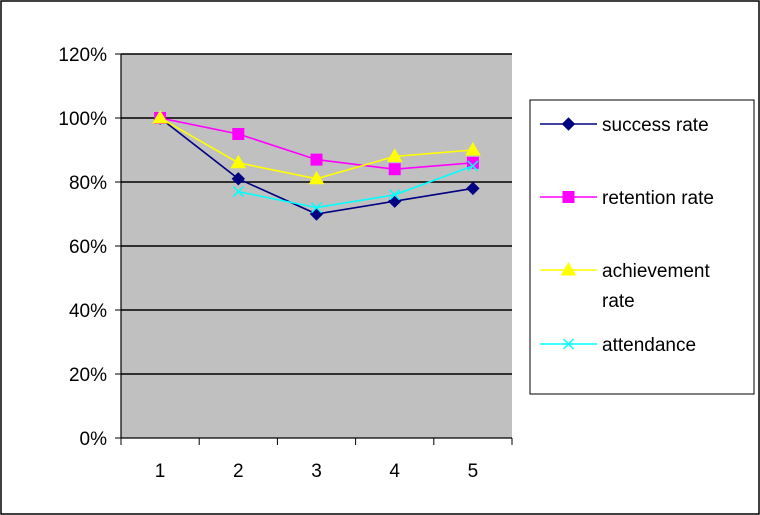  What do you see at coordinates (658, 198) in the screenshot?
I see `legend-label-retention-rate: retention rate` at bounding box center [658, 198].